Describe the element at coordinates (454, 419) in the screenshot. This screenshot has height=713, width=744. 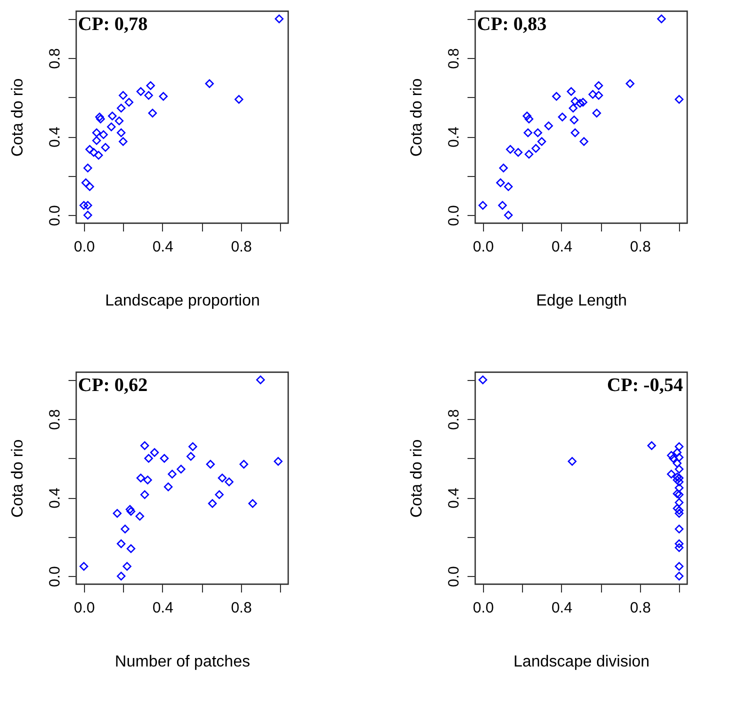
I see `y-tick-label: 0.8` at that location.